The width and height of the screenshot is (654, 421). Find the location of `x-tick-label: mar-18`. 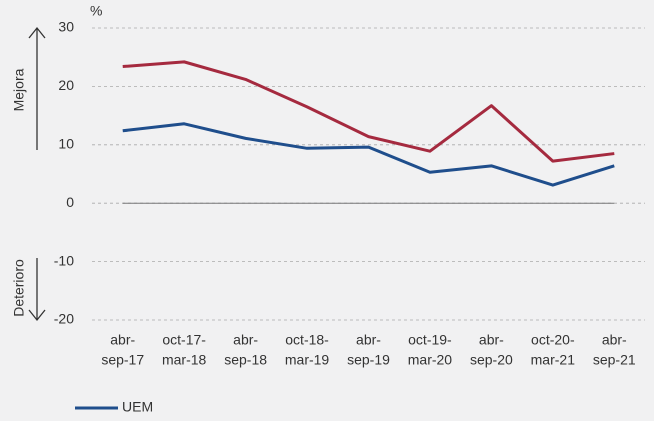

x-tick-label: mar-18 is located at coordinates (184, 360).